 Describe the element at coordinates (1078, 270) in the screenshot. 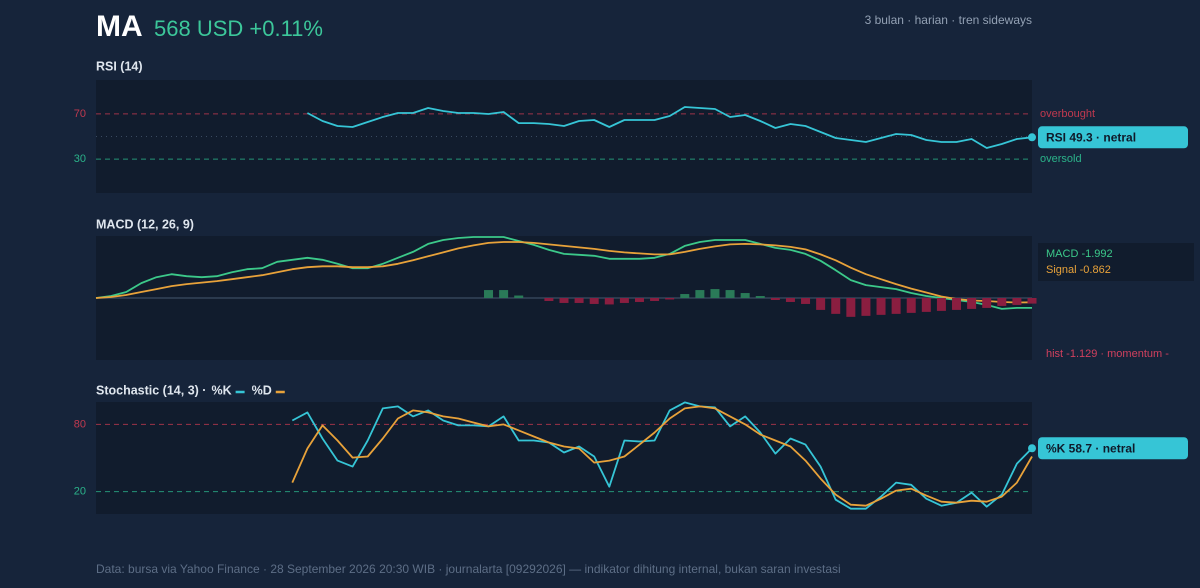

I see `legend-entry: Signal -0.862` at that location.